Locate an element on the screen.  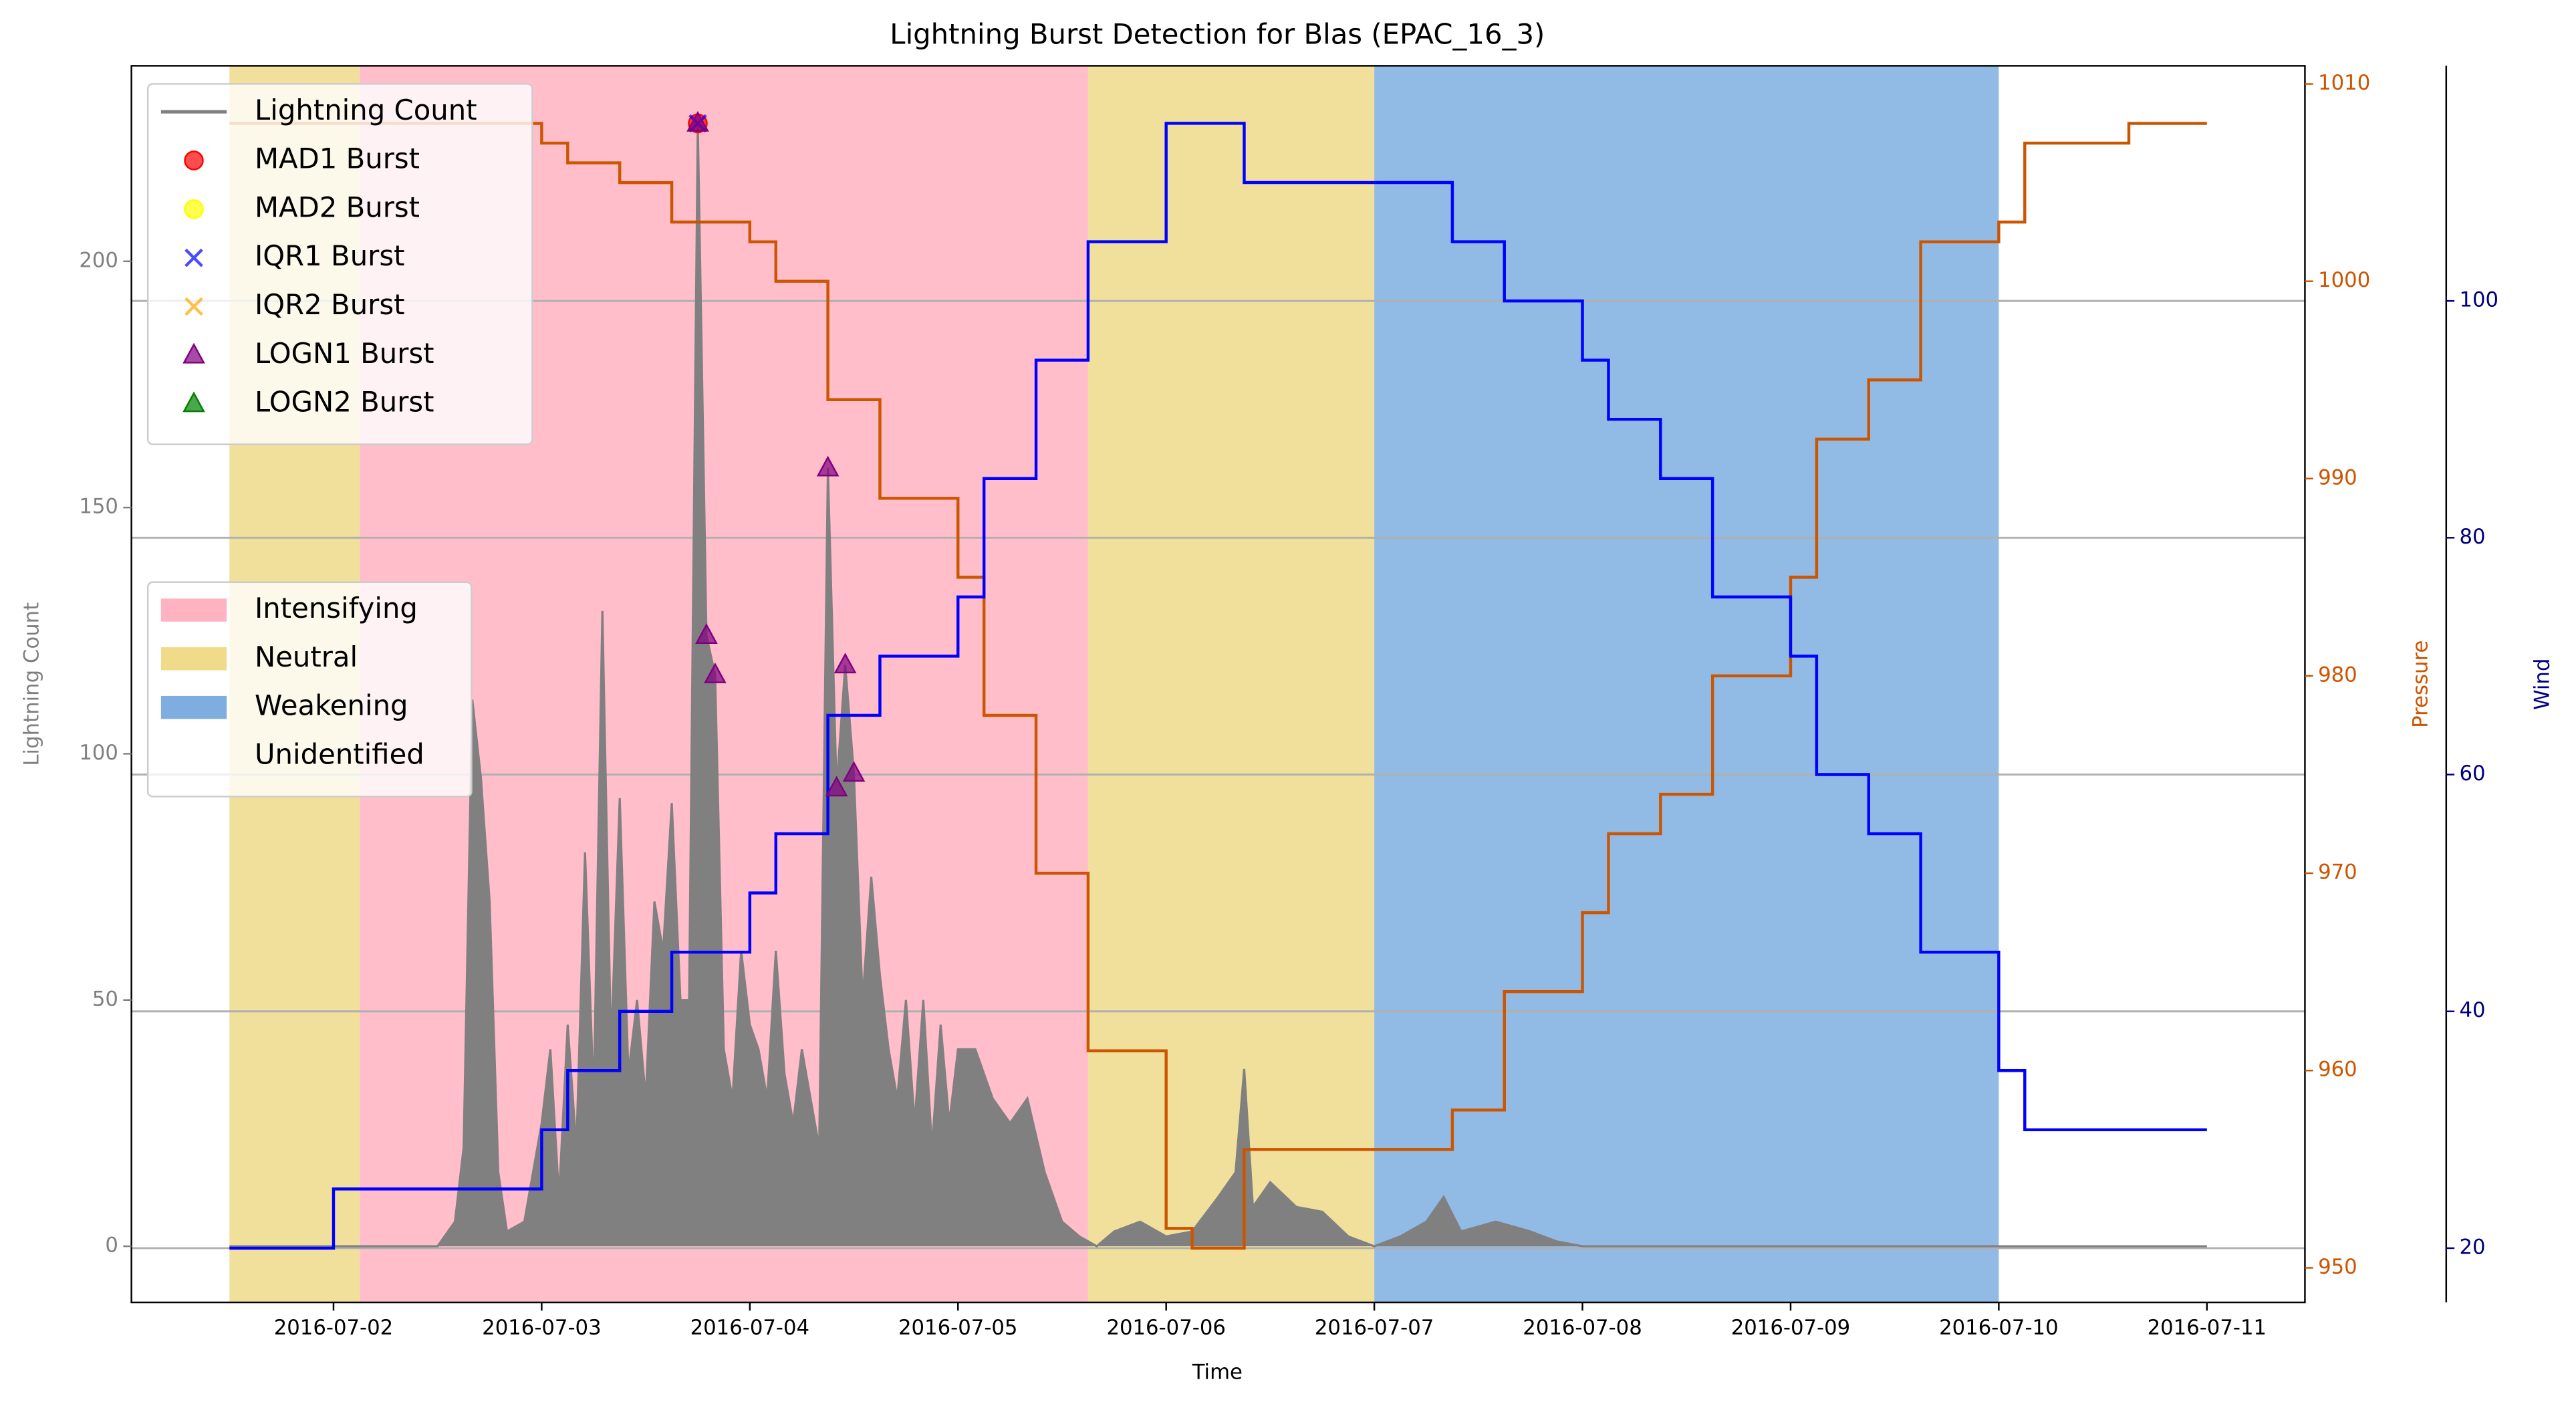
y2-tick-label: 950 is located at coordinates (2337, 1267).